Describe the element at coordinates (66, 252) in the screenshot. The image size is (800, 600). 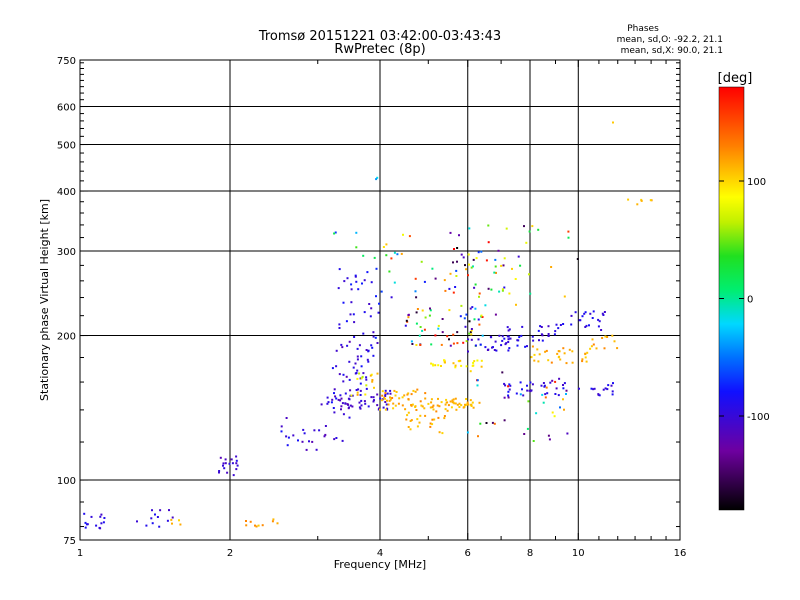
I see `y-tick-label: 300` at that location.